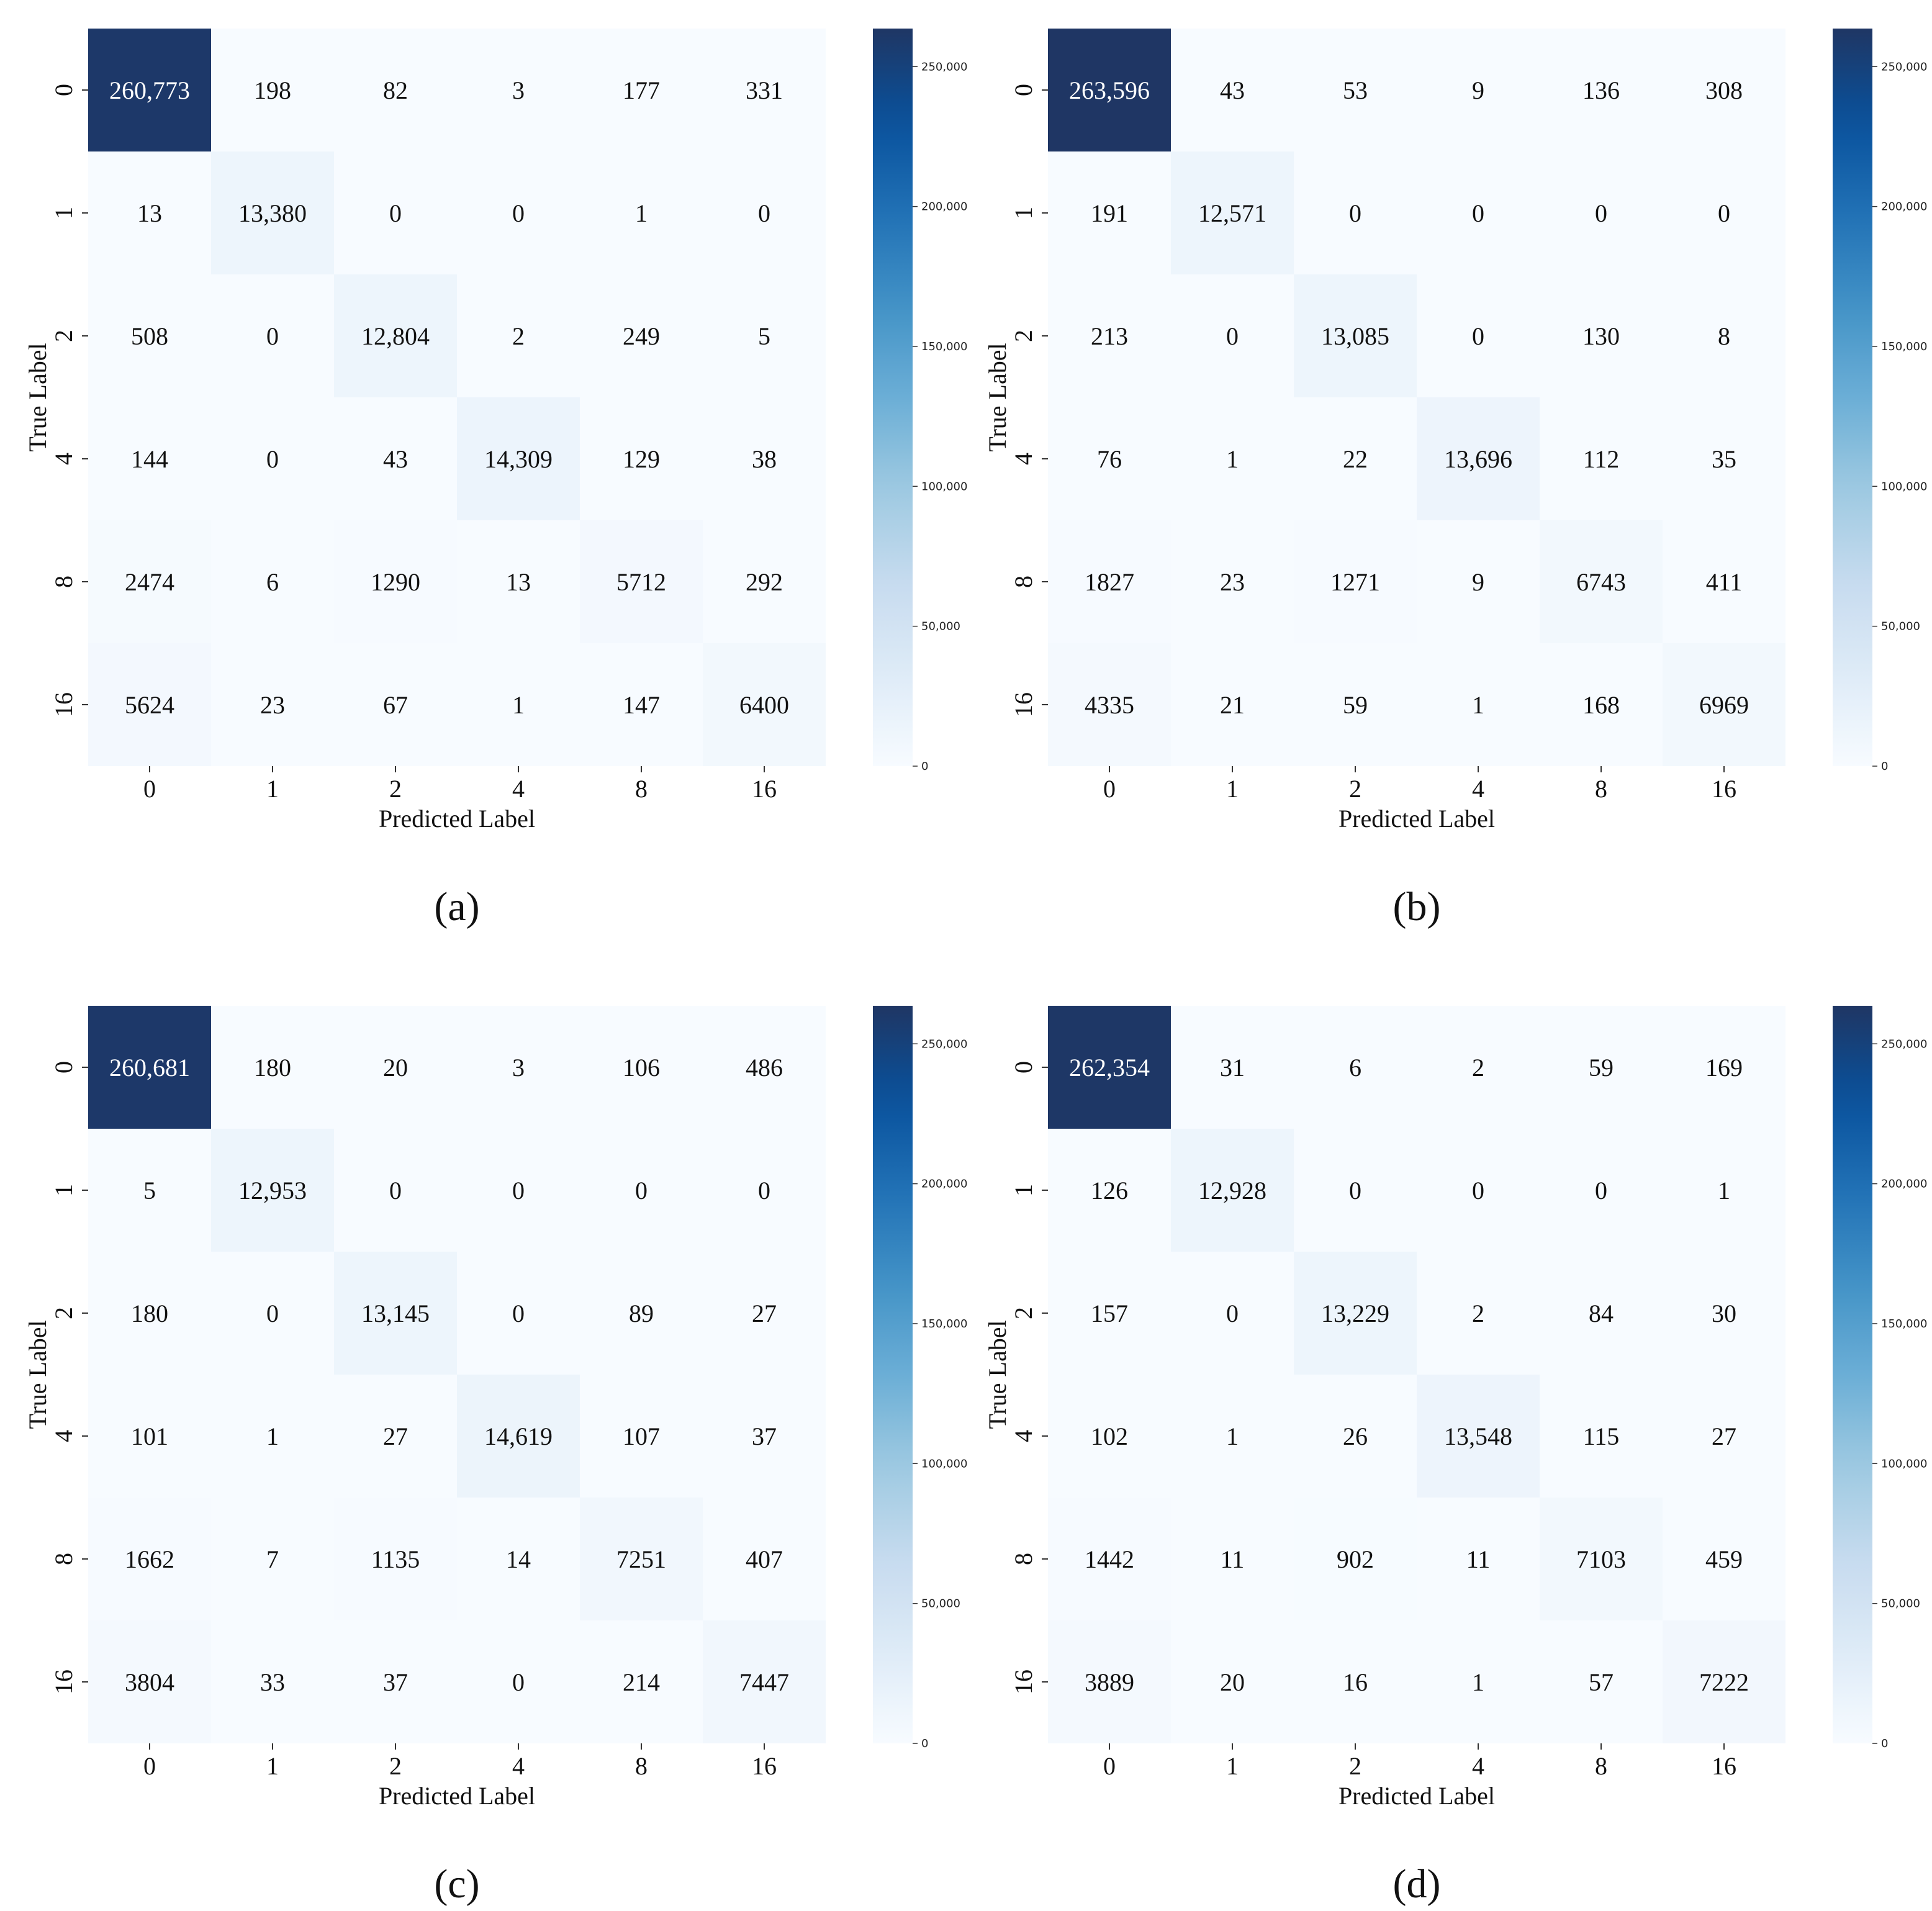 This screenshot has width=1932, height=1911. Describe the element at coordinates (940, 1604) in the screenshot. I see `colorbar-tick-label: 50,000` at that location.